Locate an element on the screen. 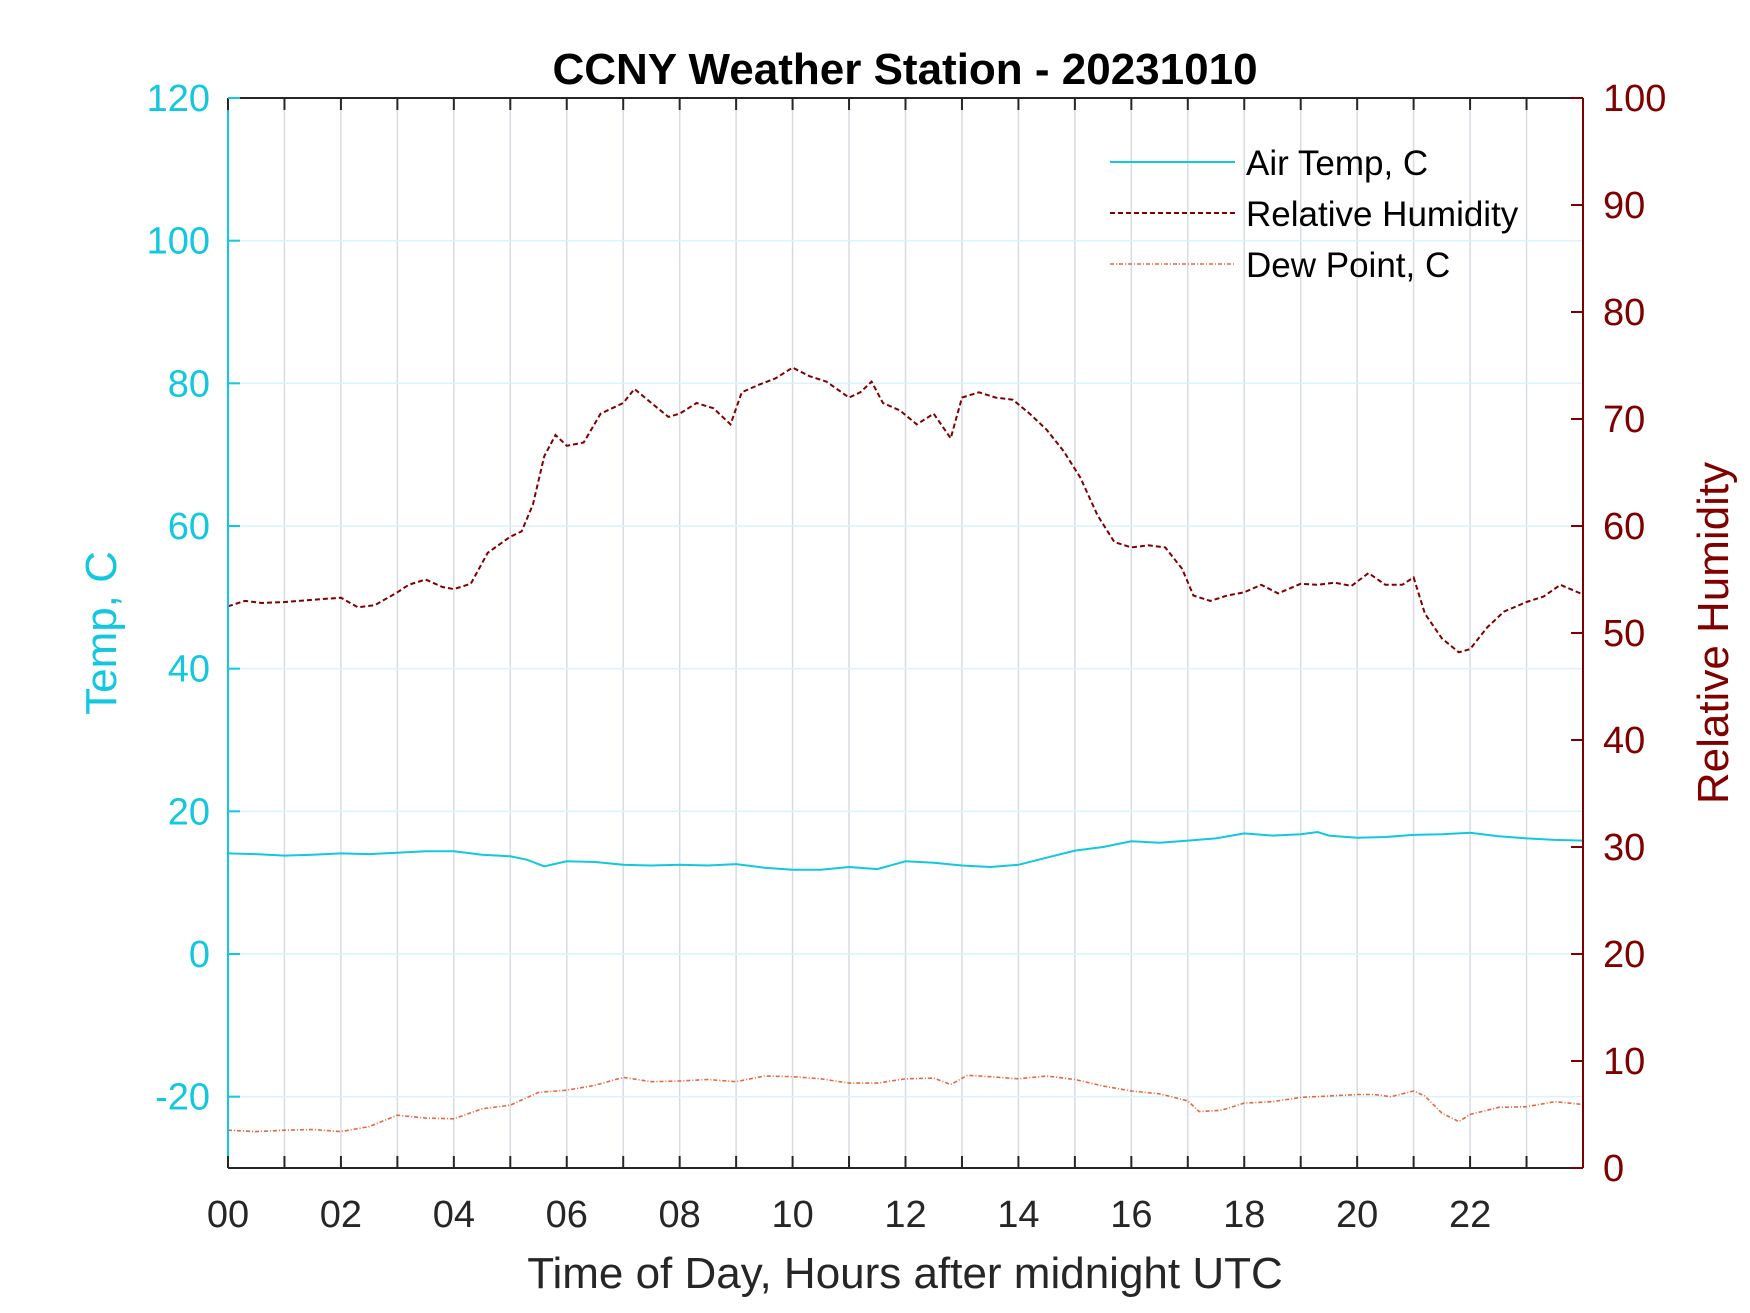 This screenshot has width=1750, height=1313. y-right-tick-label: 30 is located at coordinates (1624, 848).